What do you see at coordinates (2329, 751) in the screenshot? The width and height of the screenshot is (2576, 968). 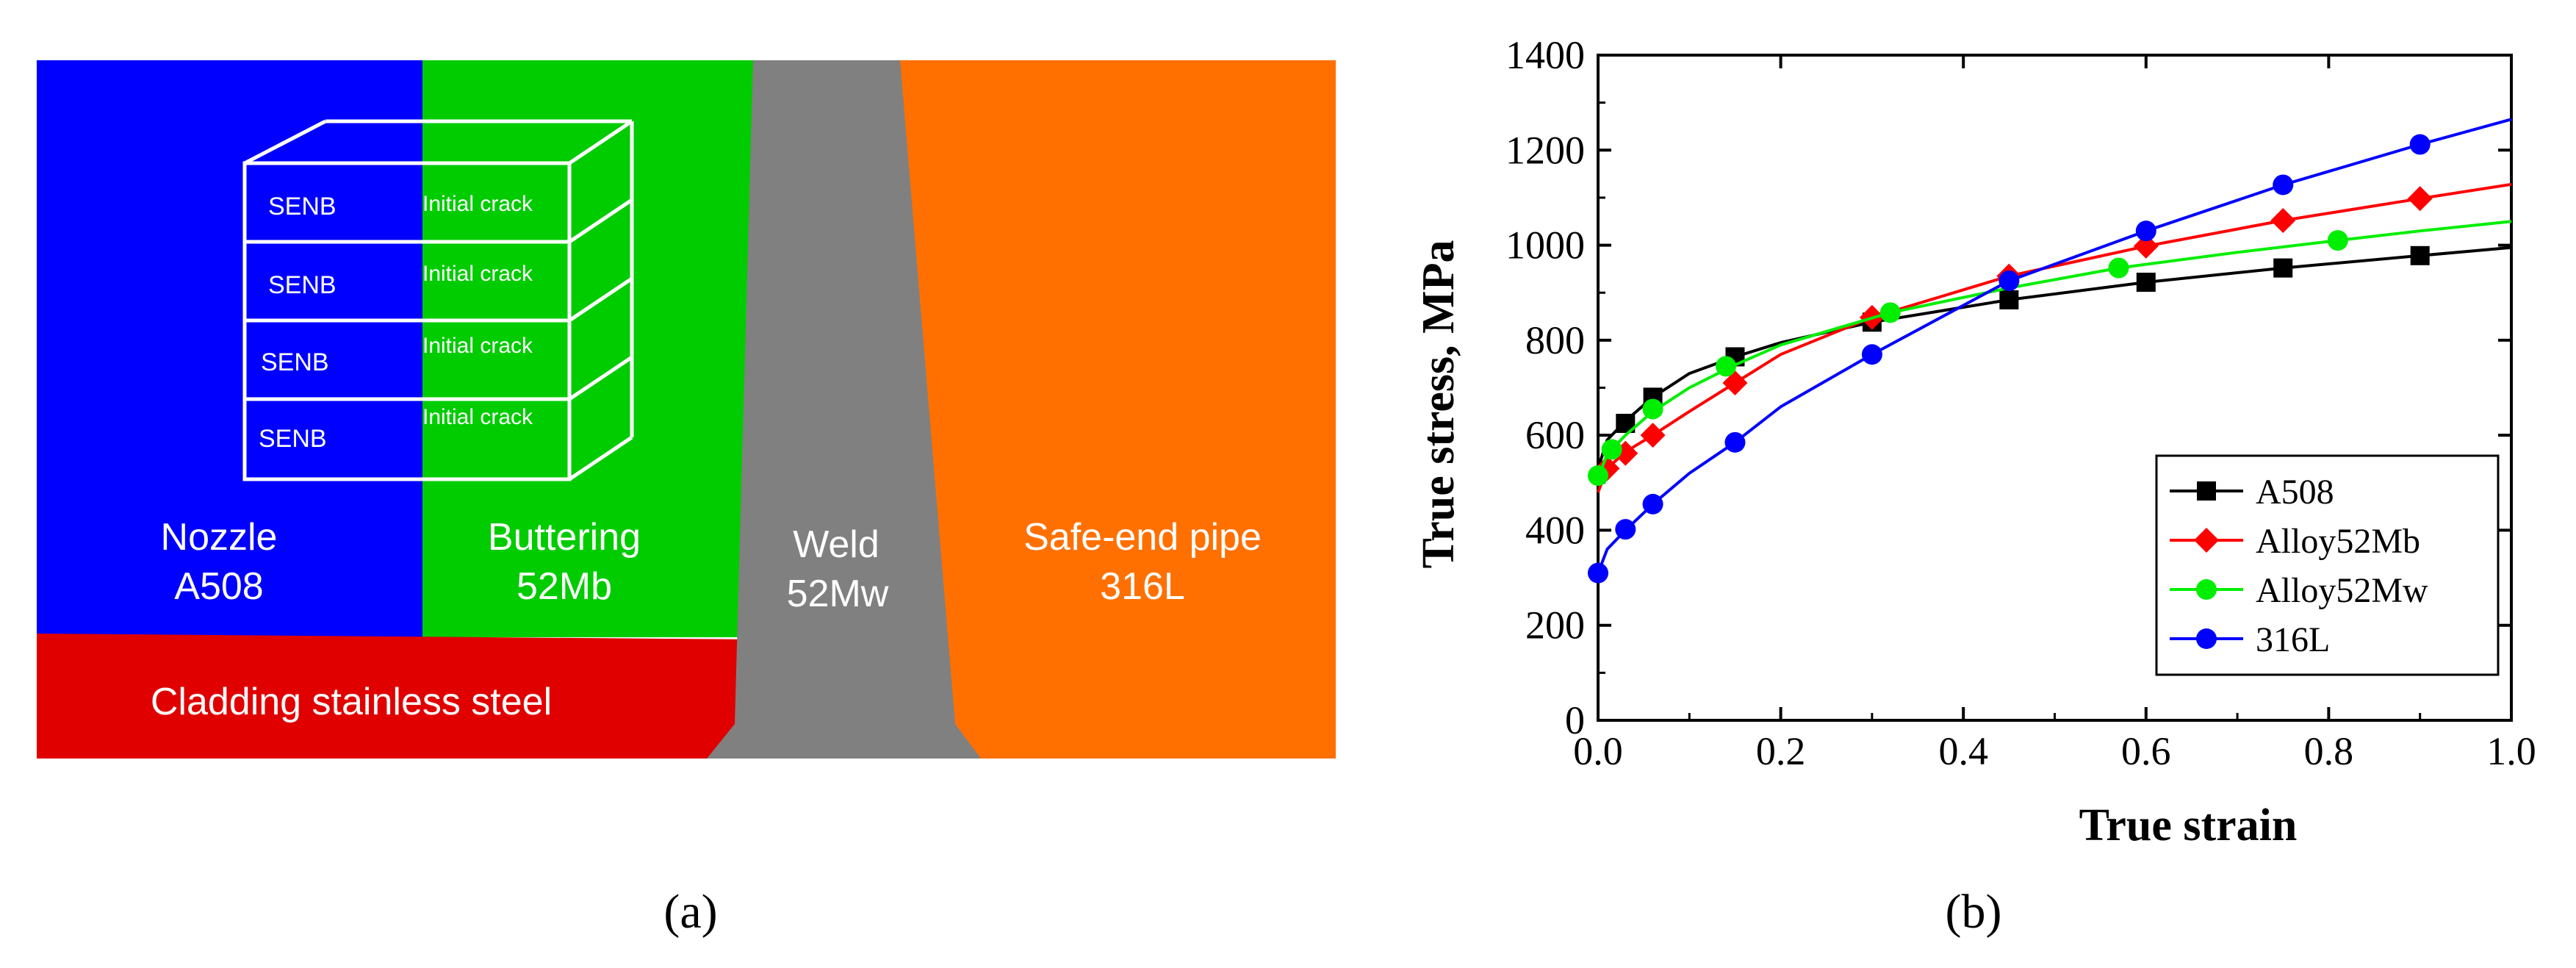 I see `x-tick-label: 0.8` at bounding box center [2329, 751].